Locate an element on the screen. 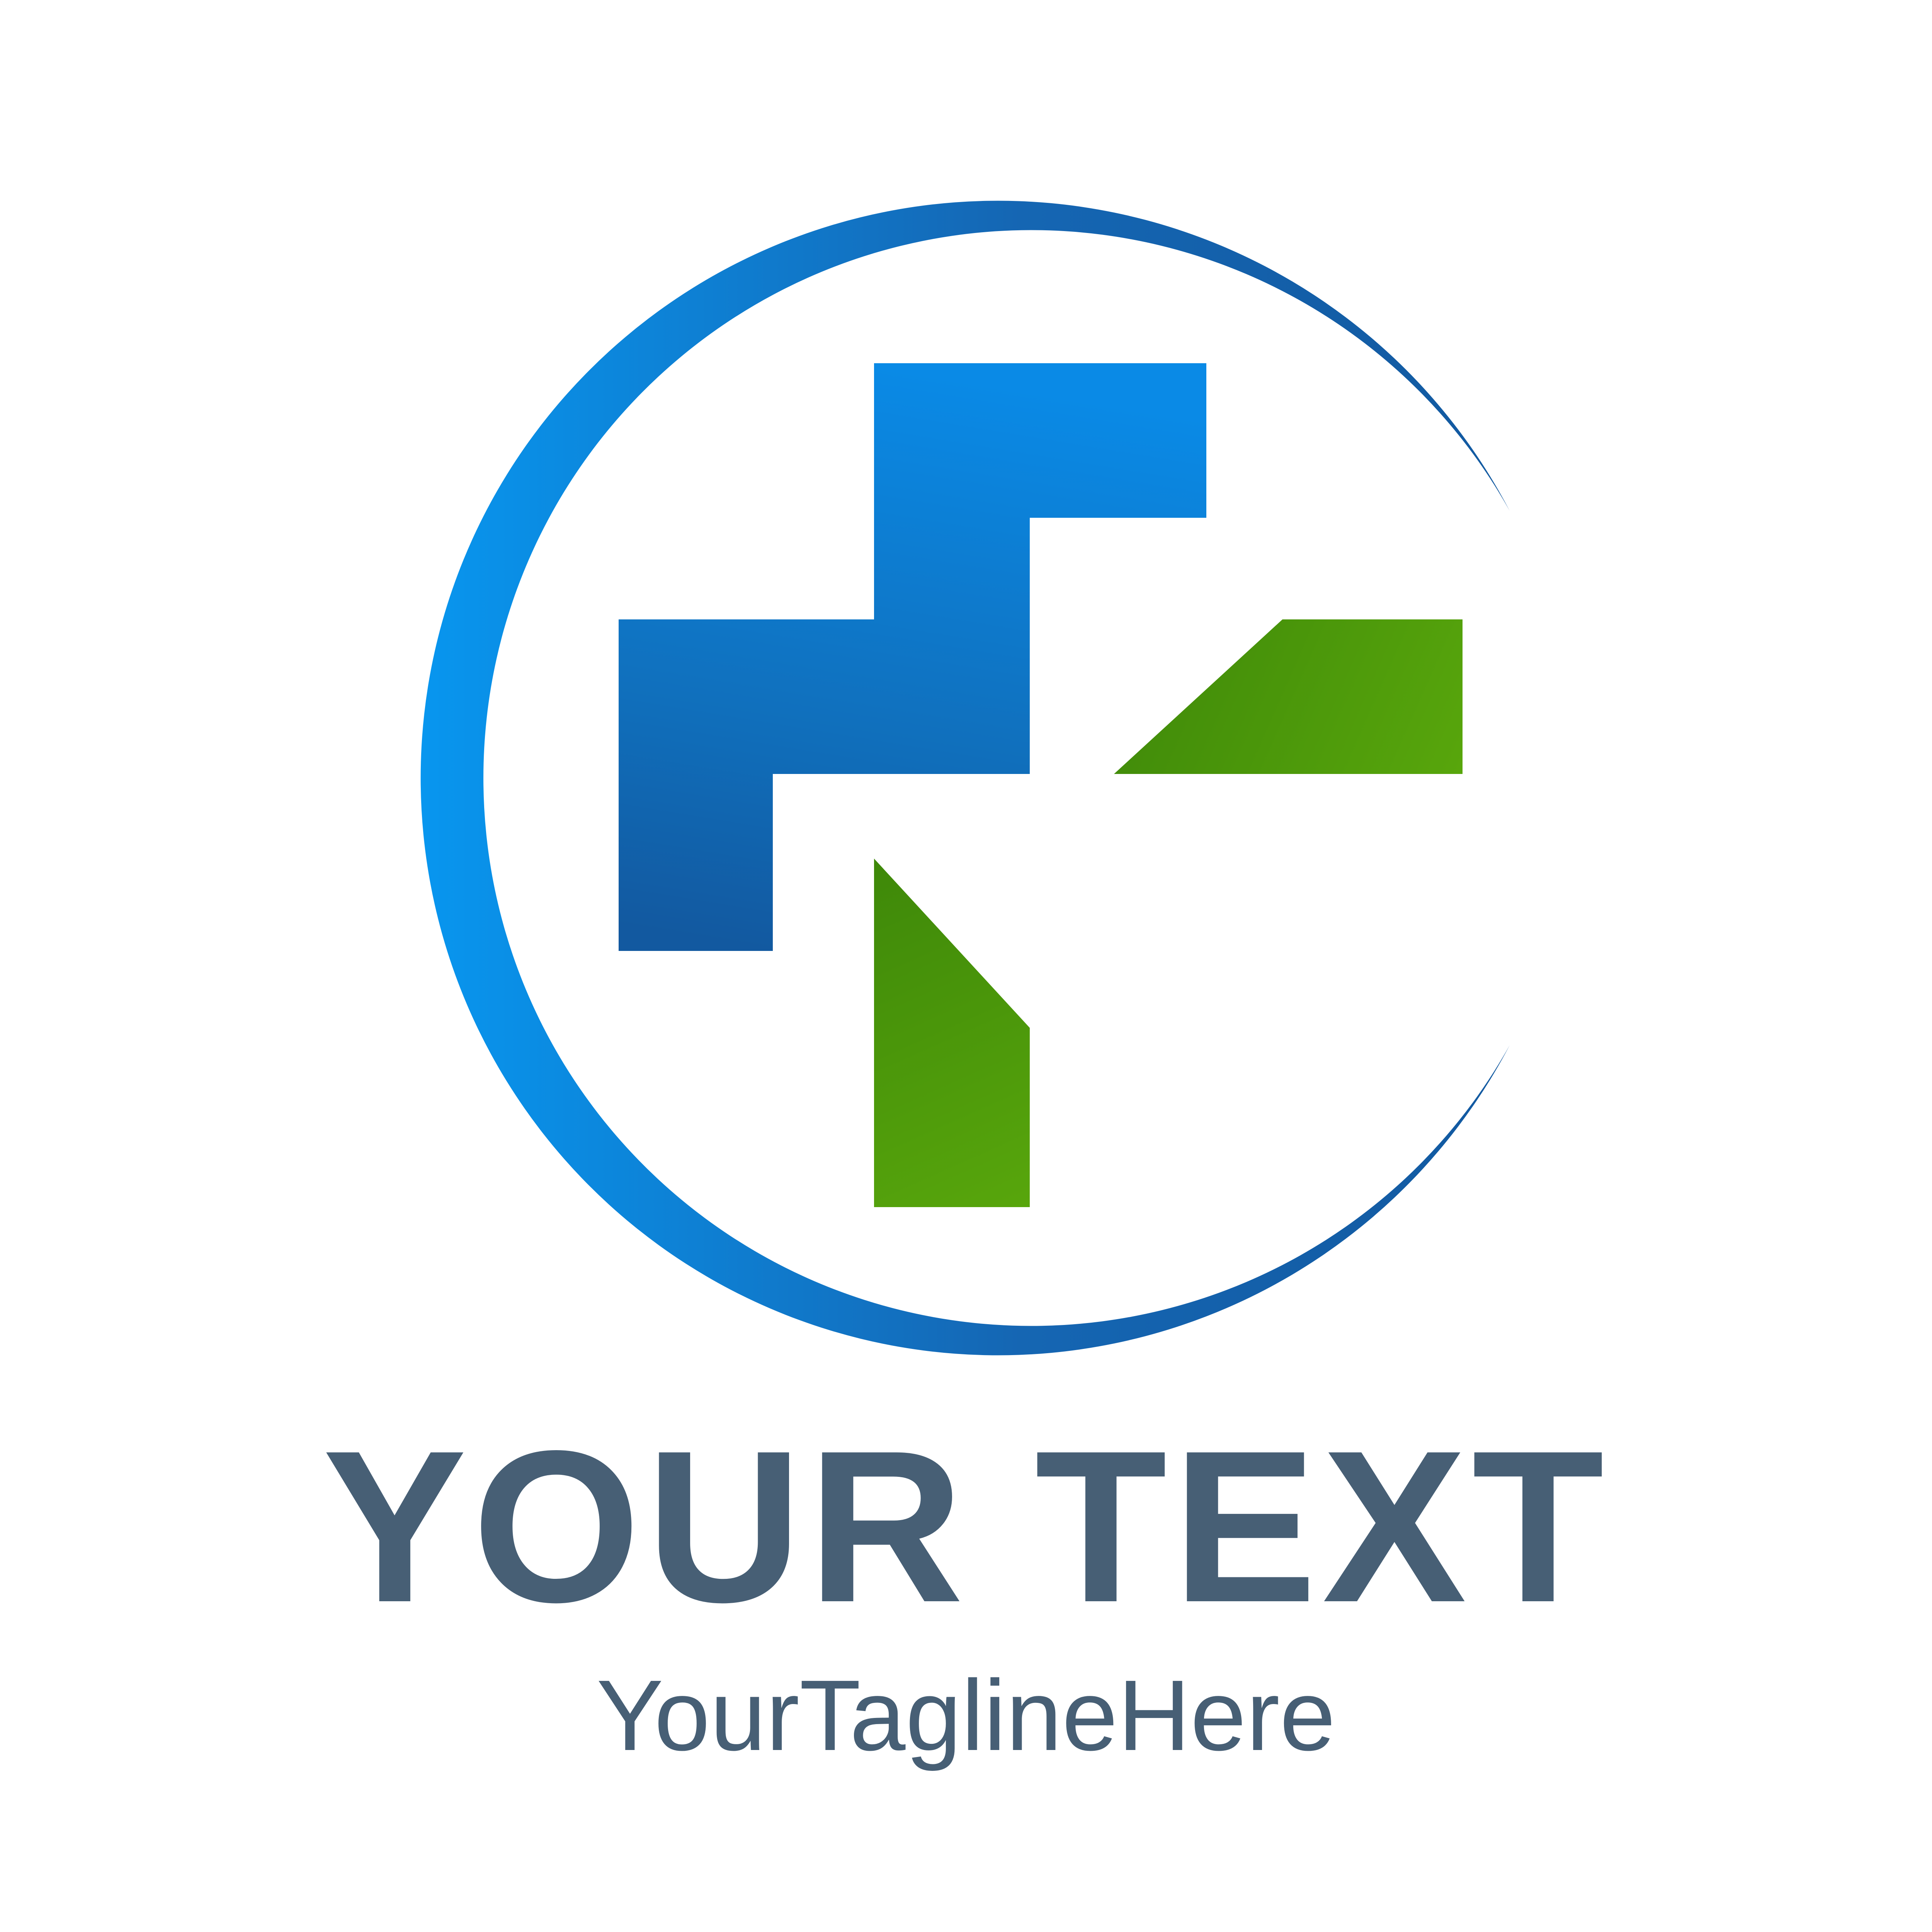 Image resolution: width=1932 pixels, height=1932 pixels. tagline: YourTaglineHere is located at coordinates (966, 1716).